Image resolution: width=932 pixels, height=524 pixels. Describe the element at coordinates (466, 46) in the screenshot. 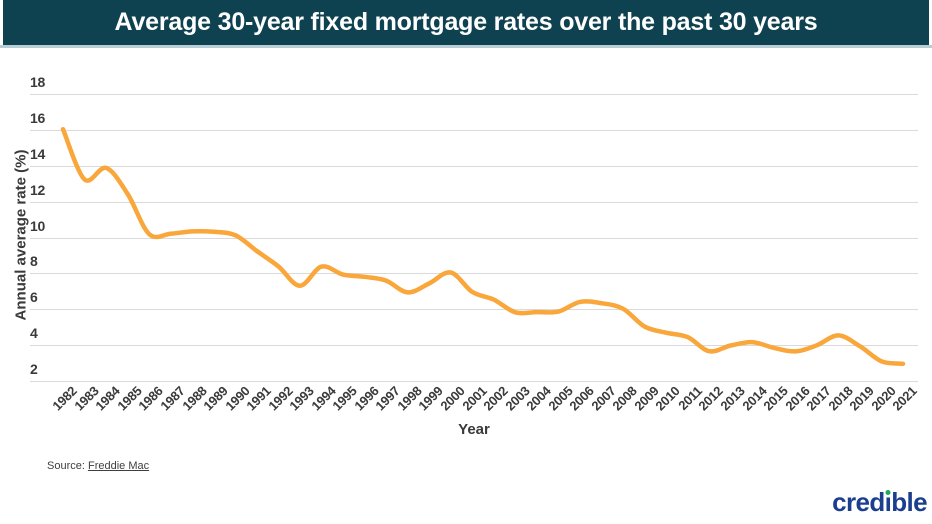

I see `banner-underline` at that location.